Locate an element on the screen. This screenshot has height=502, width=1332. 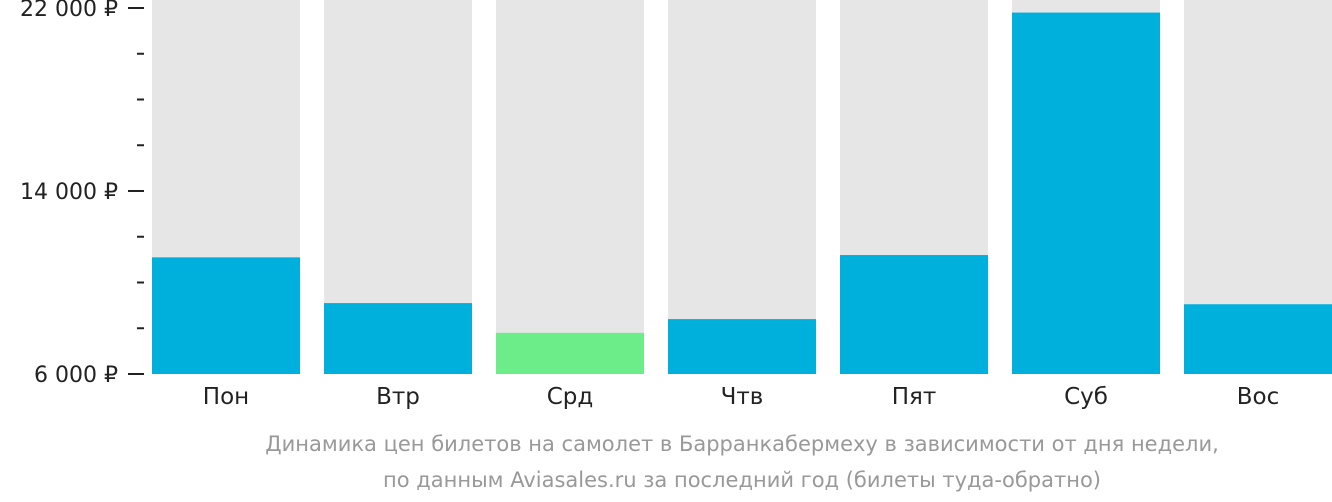
x-tick-label-7: Вос is located at coordinates (1258, 397).